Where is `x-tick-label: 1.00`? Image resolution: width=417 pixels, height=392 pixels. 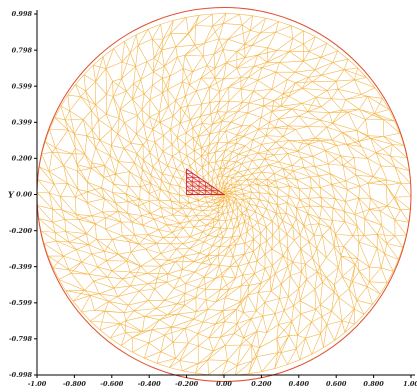
x-tick-label: 1.00 is located at coordinates (410, 384).